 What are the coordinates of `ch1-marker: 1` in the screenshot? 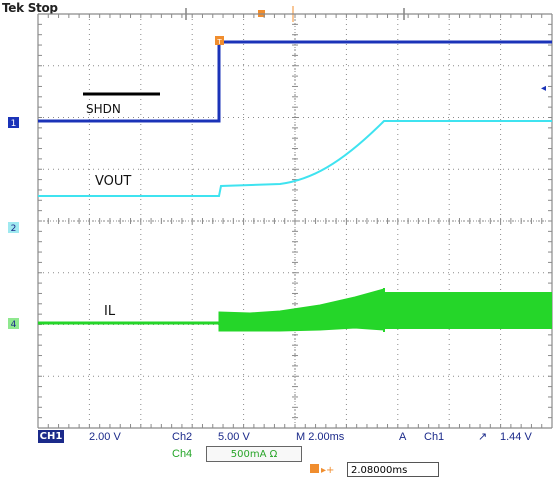 It's located at (13, 123).